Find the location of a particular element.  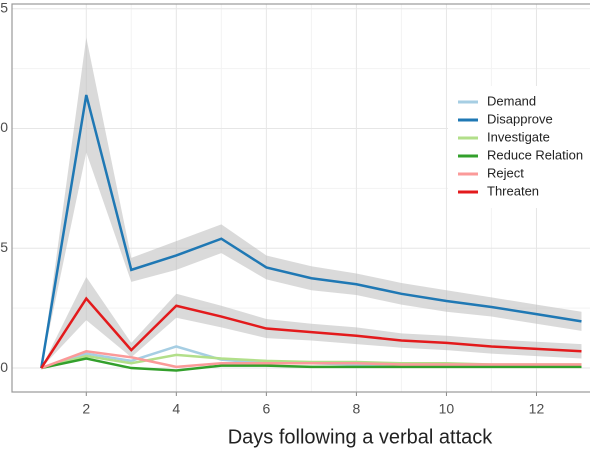

x-tick-label: 10 is located at coordinates (447, 409).